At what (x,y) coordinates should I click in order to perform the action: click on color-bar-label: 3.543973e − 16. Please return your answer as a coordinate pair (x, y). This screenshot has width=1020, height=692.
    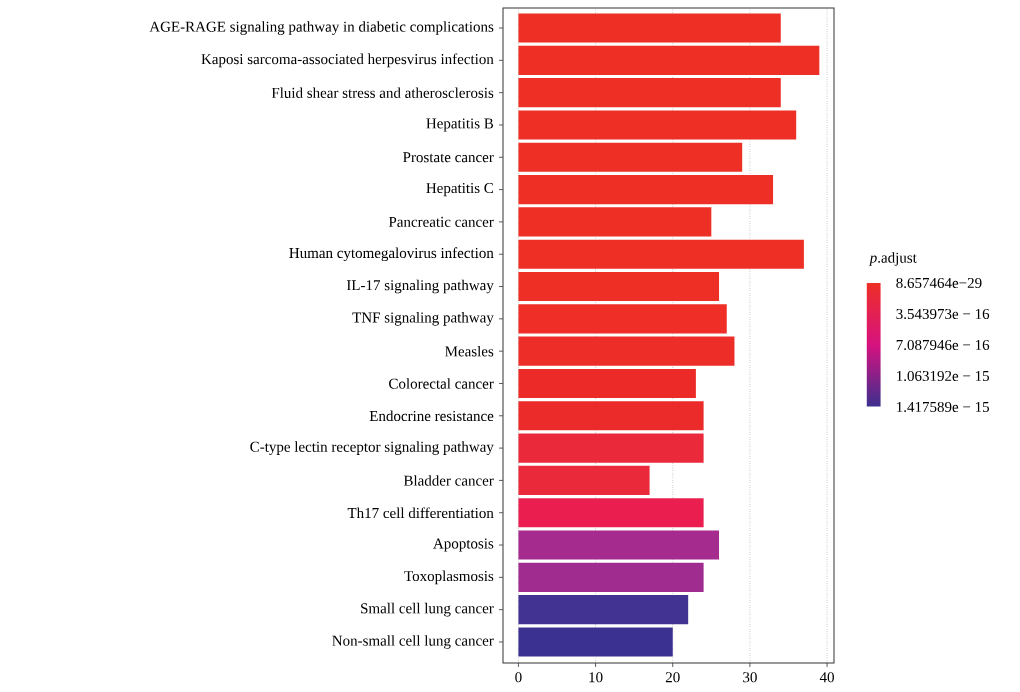
    Looking at the image, I should click on (943, 314).